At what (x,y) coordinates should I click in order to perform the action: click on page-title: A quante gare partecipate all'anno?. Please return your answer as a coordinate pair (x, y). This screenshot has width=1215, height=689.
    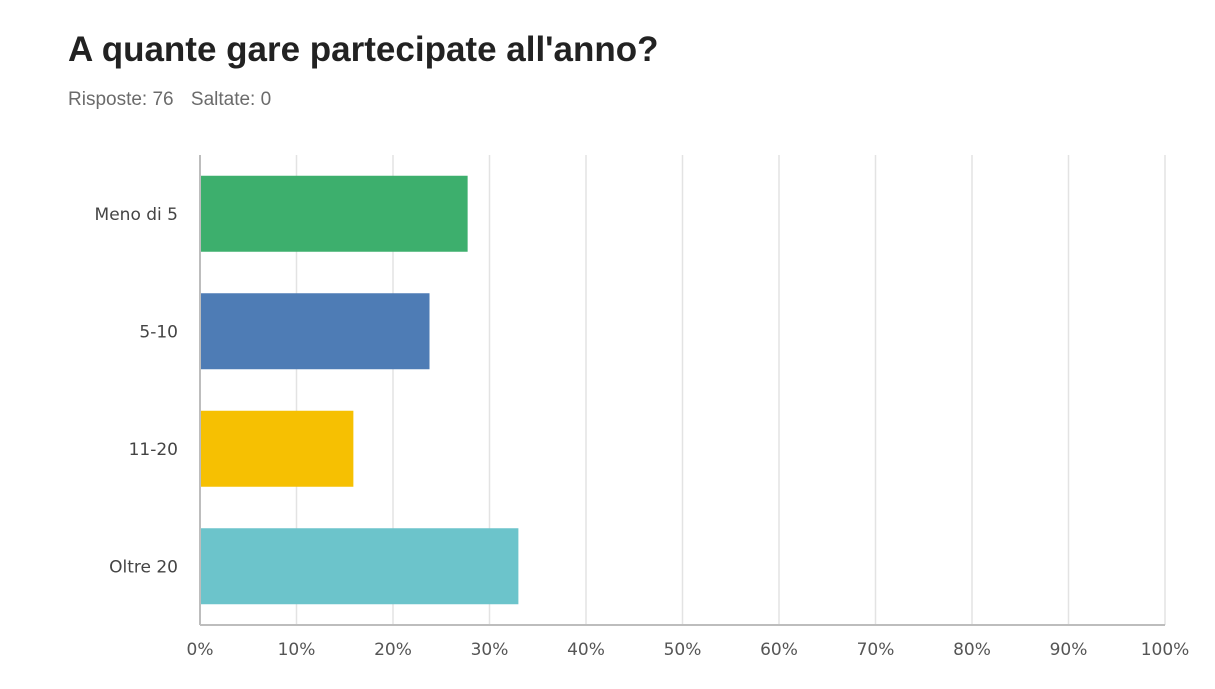
    Looking at the image, I should click on (363, 49).